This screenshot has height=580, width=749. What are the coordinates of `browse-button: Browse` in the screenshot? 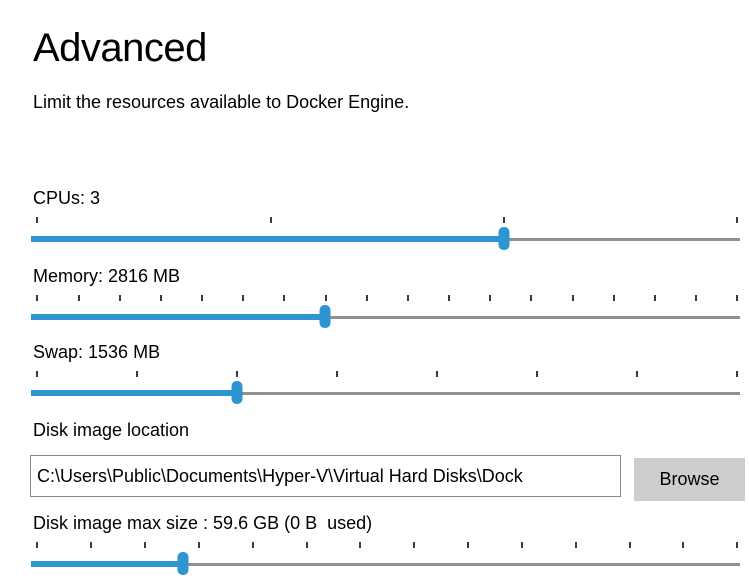 It's located at (689, 479).